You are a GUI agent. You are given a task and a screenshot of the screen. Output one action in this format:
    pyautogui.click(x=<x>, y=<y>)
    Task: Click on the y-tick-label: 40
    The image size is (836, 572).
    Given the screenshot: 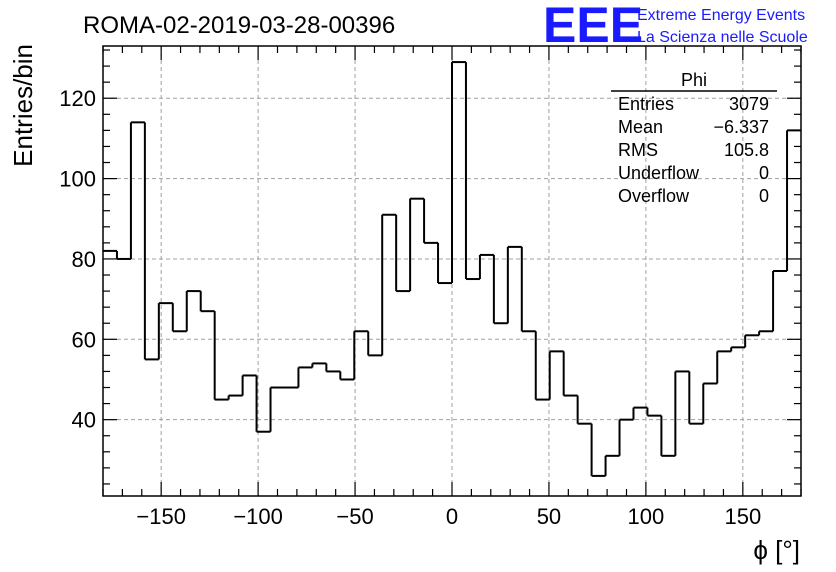 What is the action you would take?
    pyautogui.click(x=84, y=420)
    